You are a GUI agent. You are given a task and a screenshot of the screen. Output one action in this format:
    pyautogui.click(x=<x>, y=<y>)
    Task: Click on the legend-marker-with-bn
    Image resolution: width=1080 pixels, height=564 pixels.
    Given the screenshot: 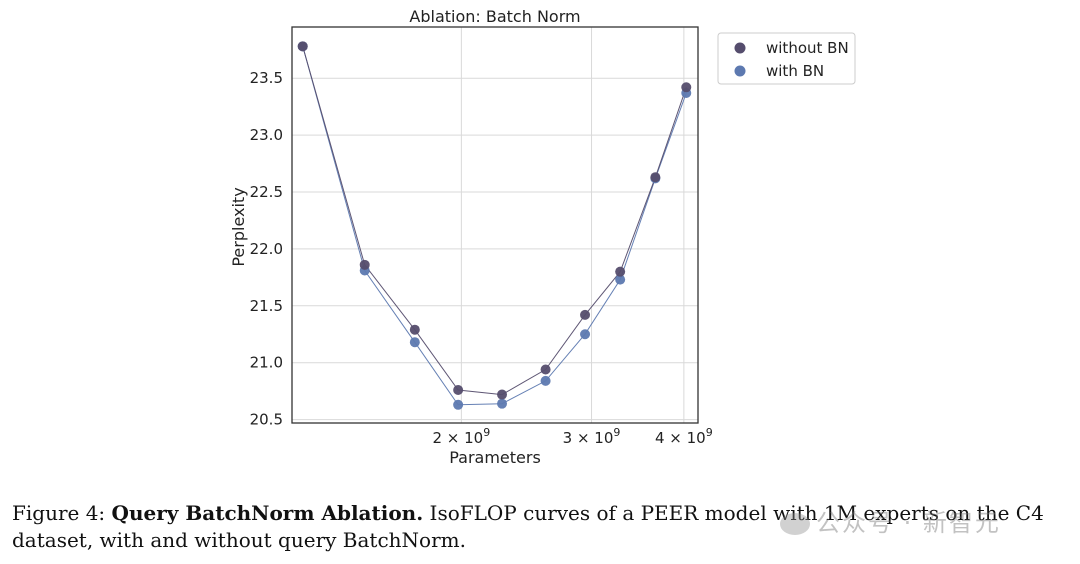 What is the action you would take?
    pyautogui.click(x=740, y=71)
    